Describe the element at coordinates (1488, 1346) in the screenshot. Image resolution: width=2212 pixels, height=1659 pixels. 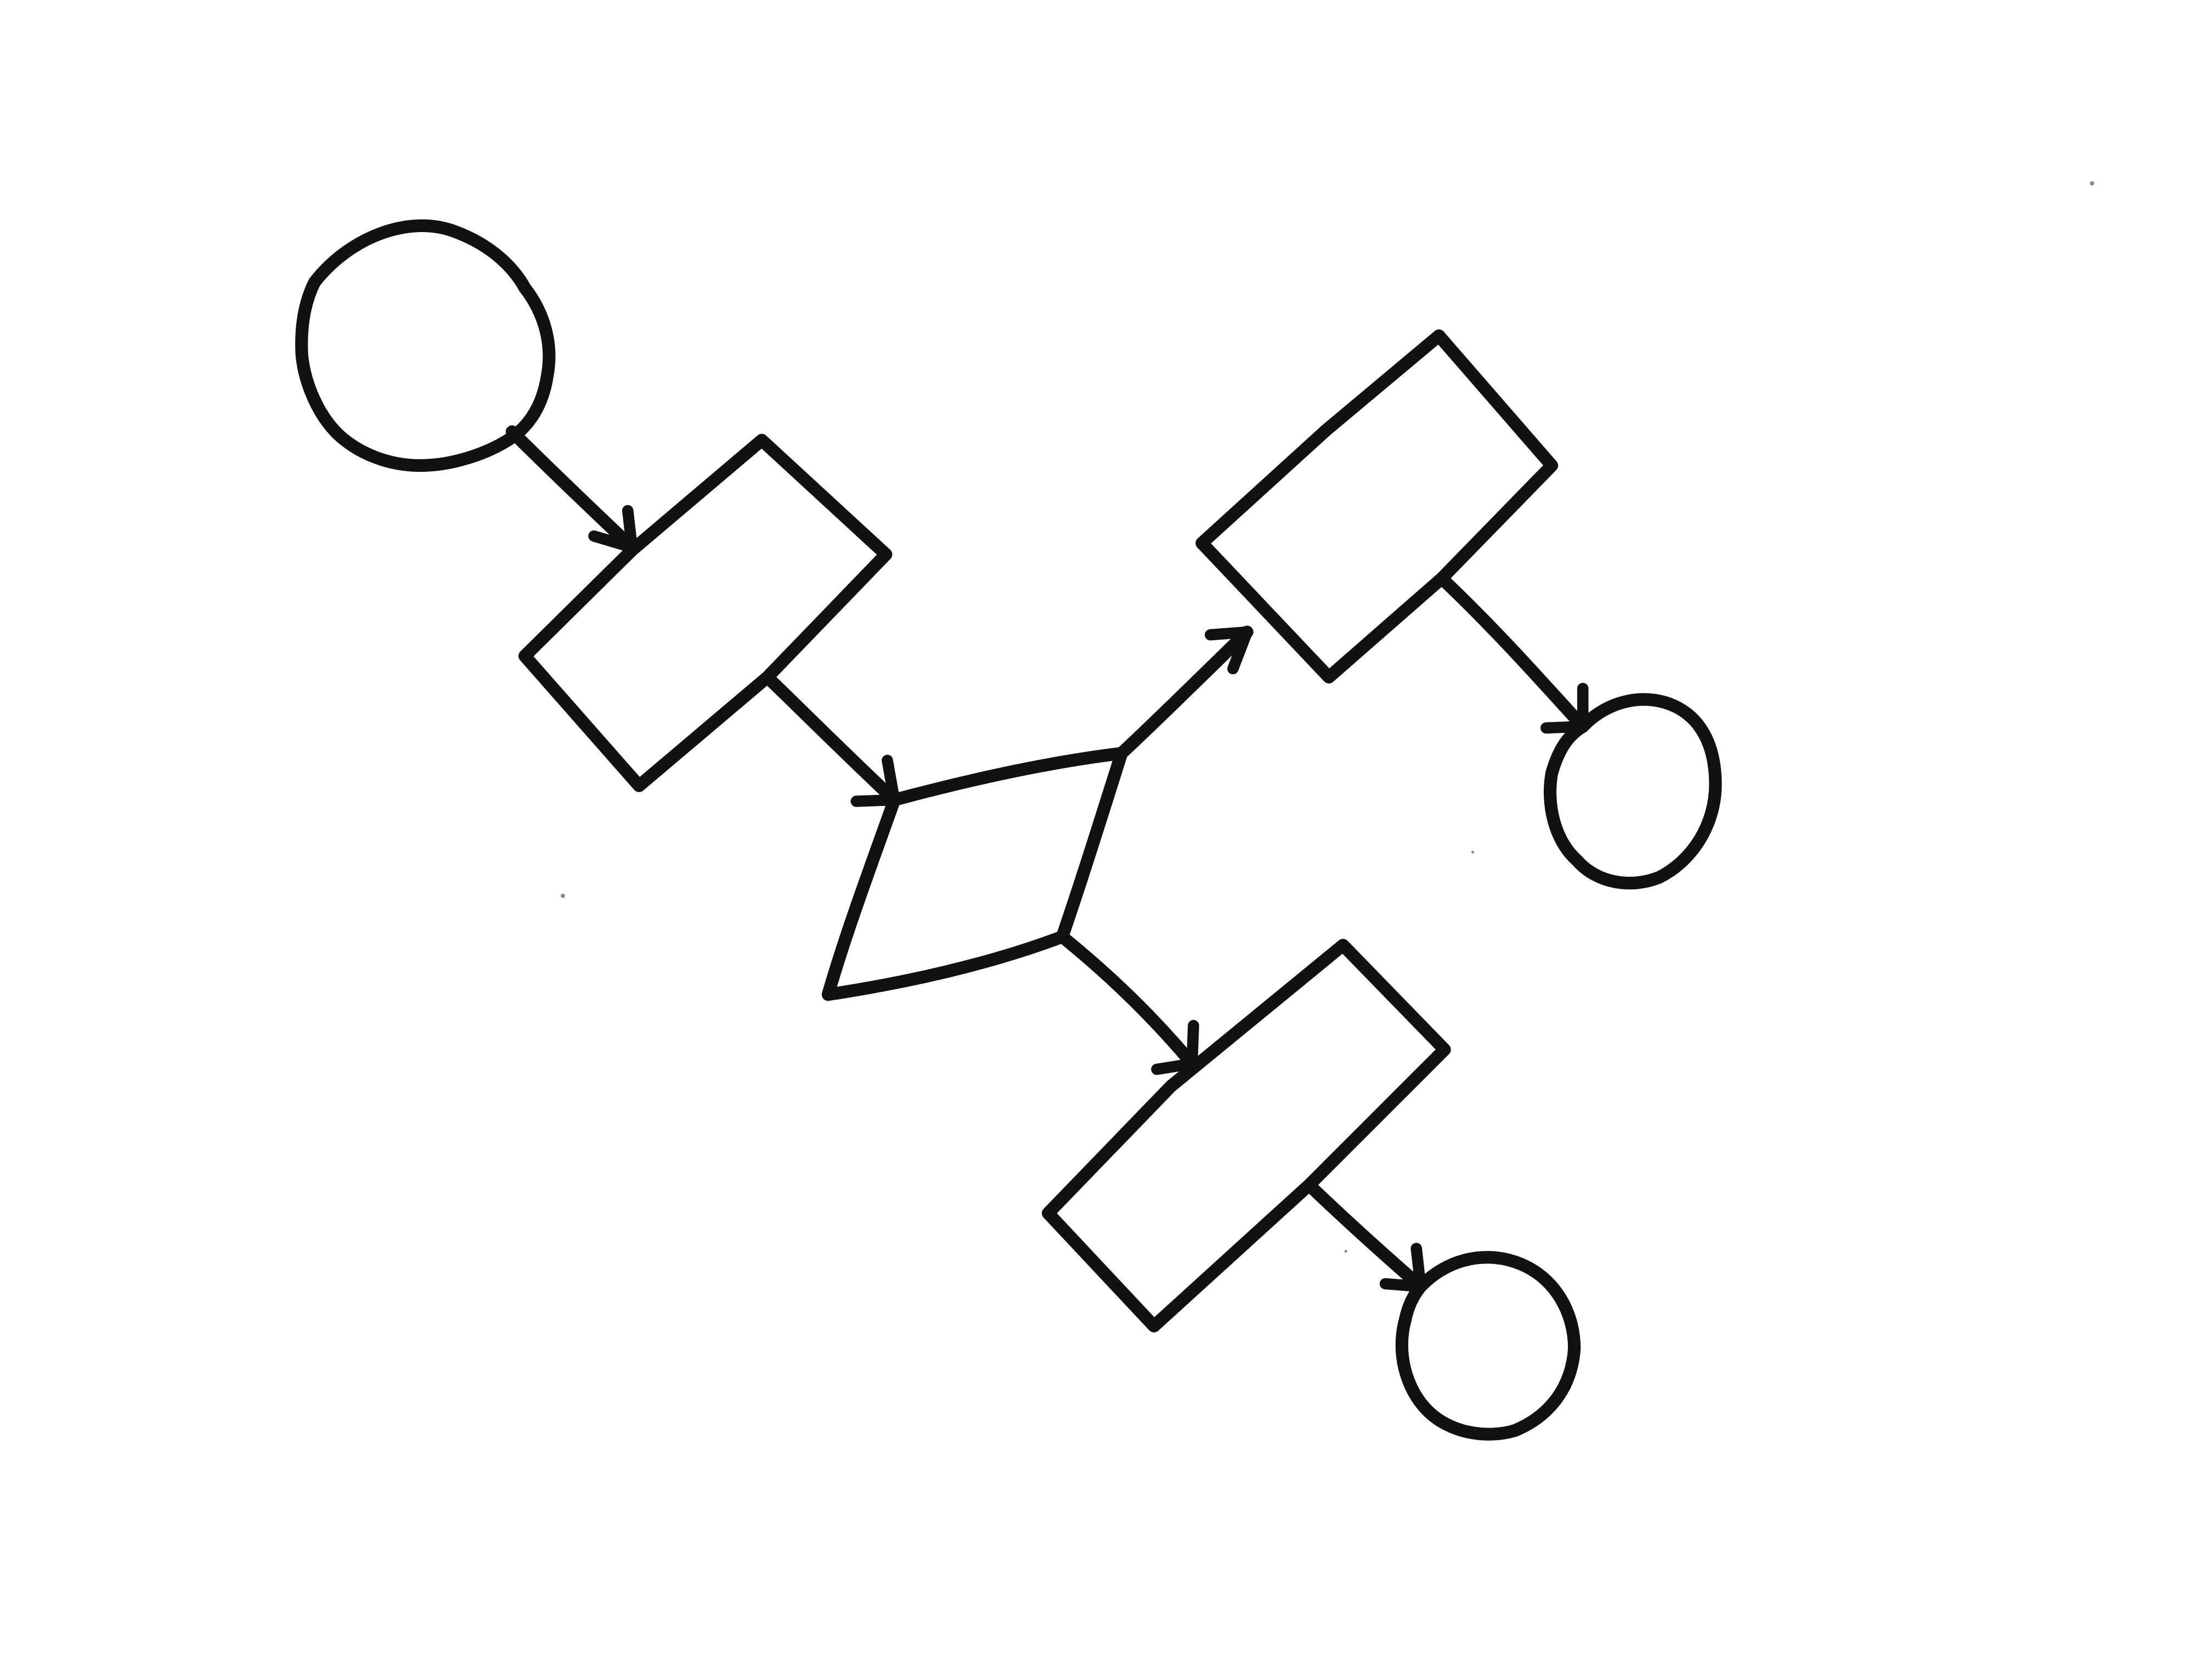
I see `end-lower-circle` at that location.